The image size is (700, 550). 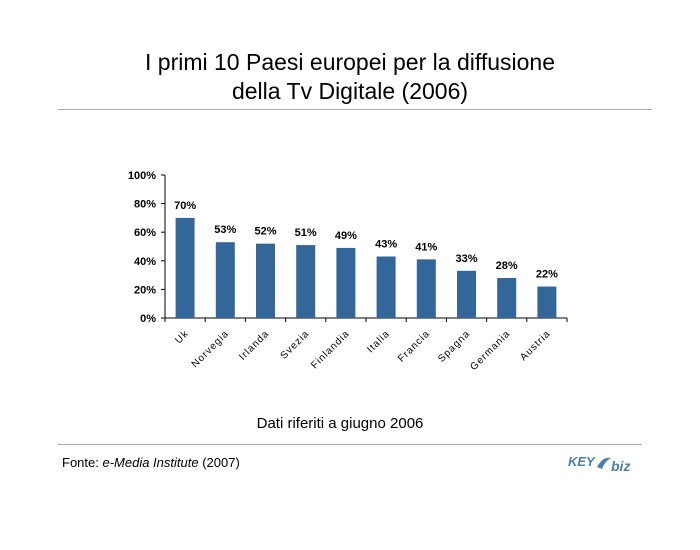 What do you see at coordinates (547, 275) in the screenshot?
I see `bar-value-label: 22%` at bounding box center [547, 275].